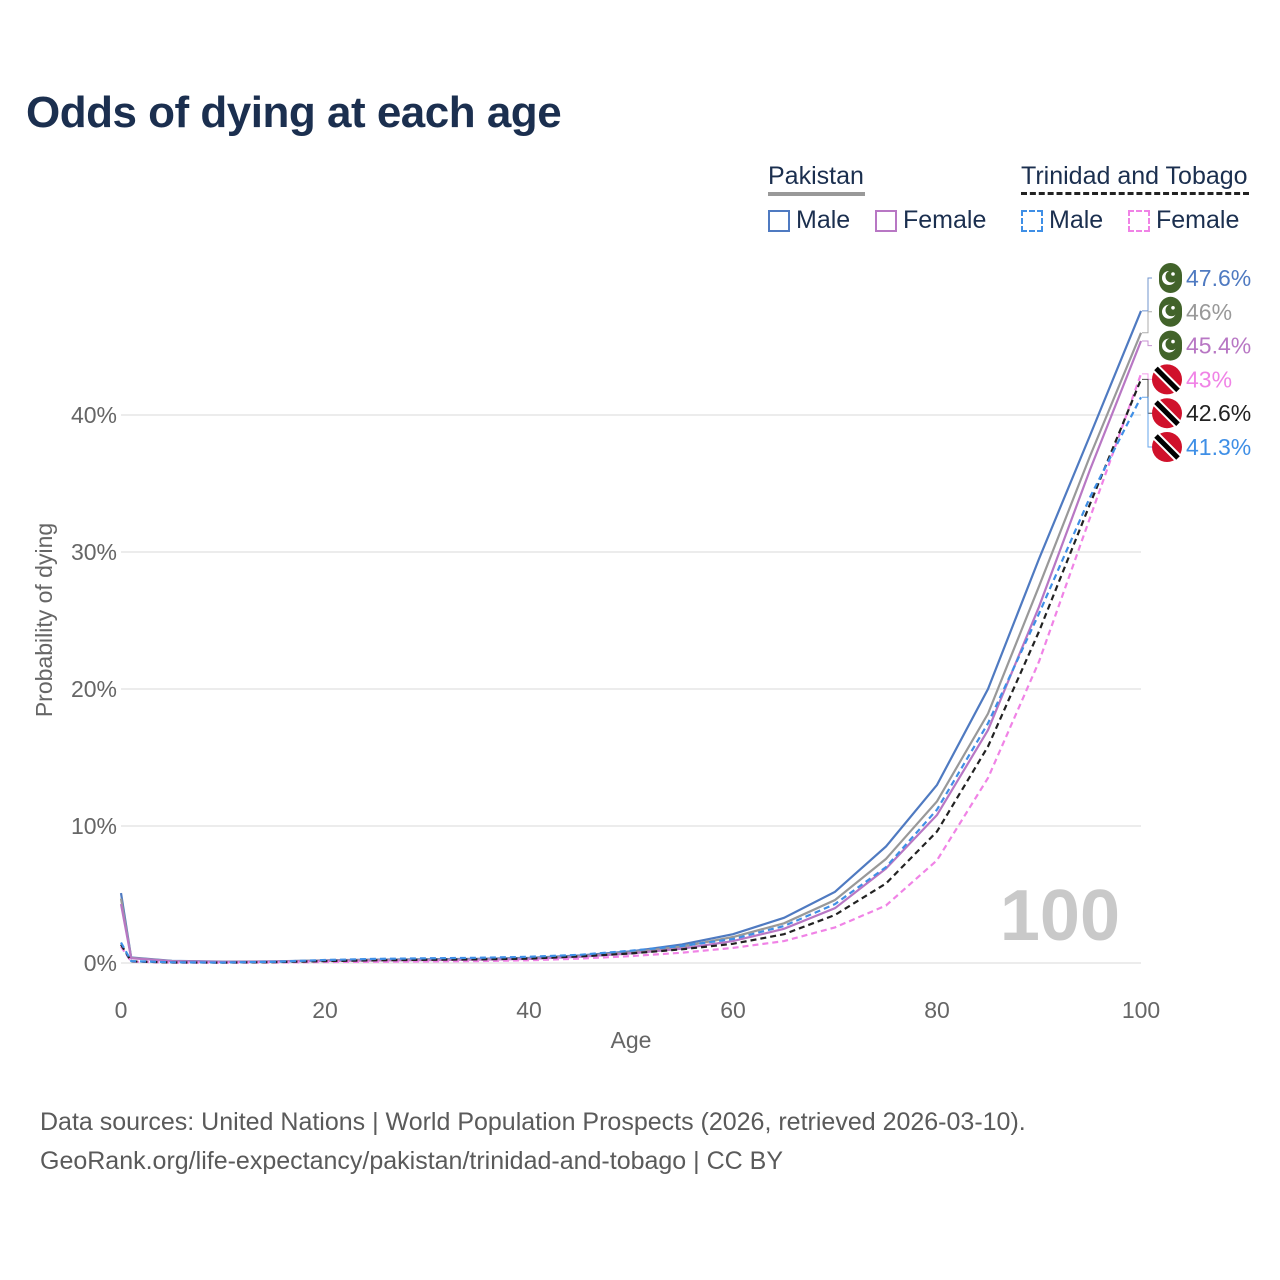 This screenshot has width=1280, height=1280. What do you see at coordinates (121, 1010) in the screenshot?
I see `x-tick-label: 0` at bounding box center [121, 1010].